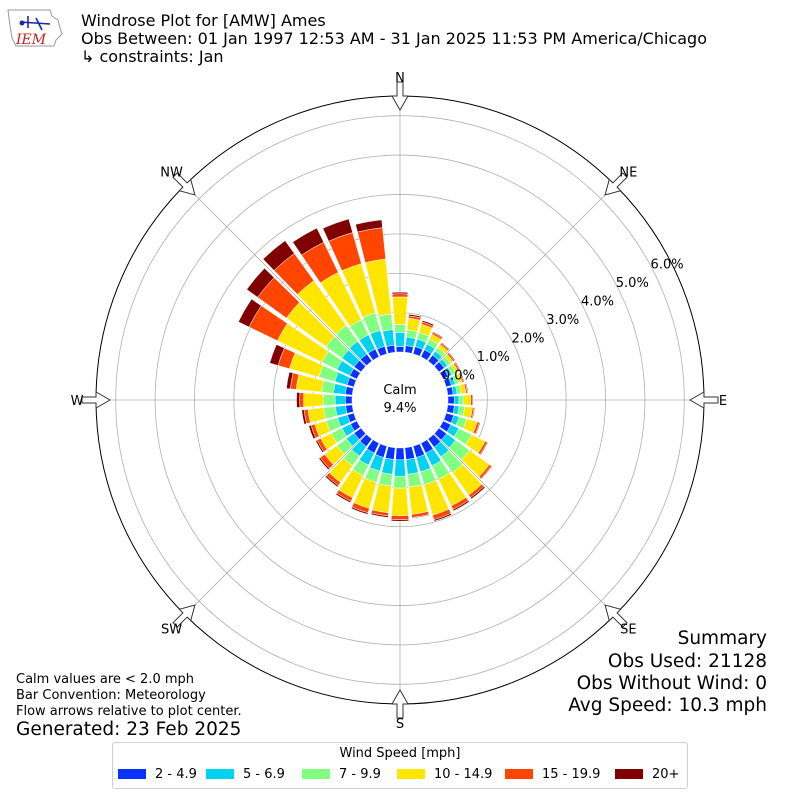 The height and width of the screenshot is (800, 800). Describe the element at coordinates (399, 408) in the screenshot. I see `calm-percent: 9.4%` at that location.